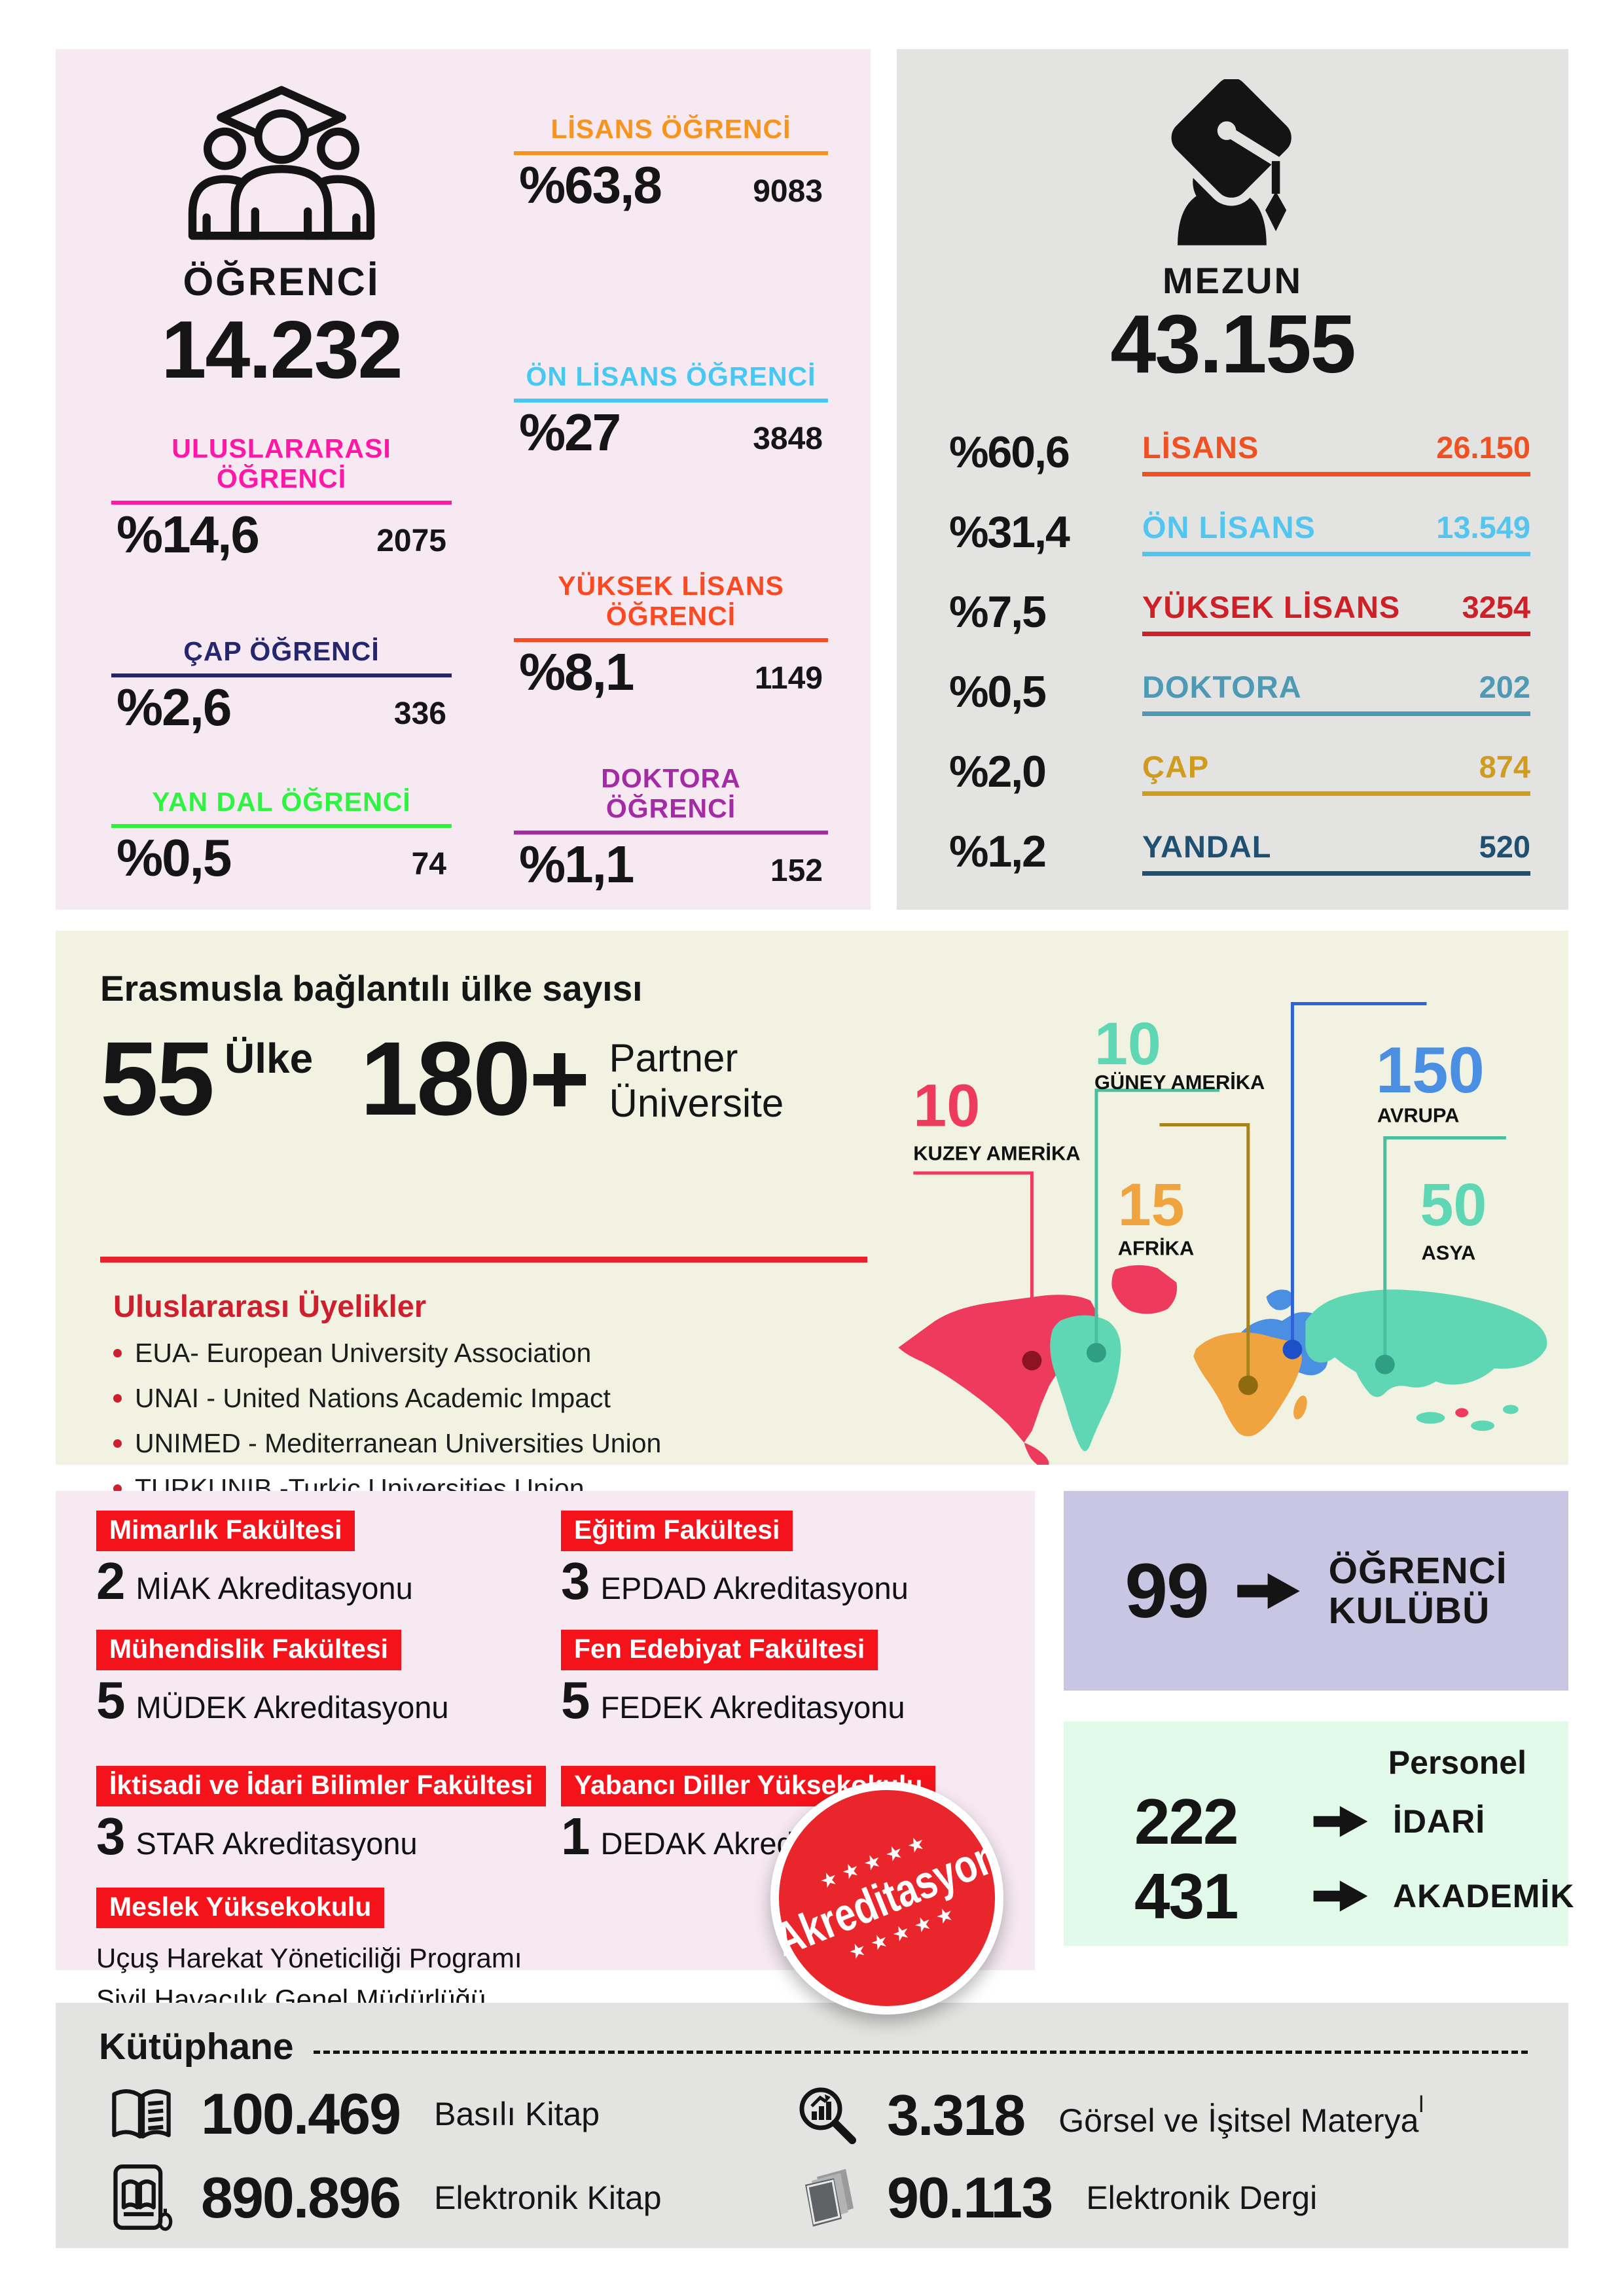 The width and height of the screenshot is (1624, 2296). I want to click on library-item-ejournals: 90.113 Elektronik Dergi, so click(1054, 2198).